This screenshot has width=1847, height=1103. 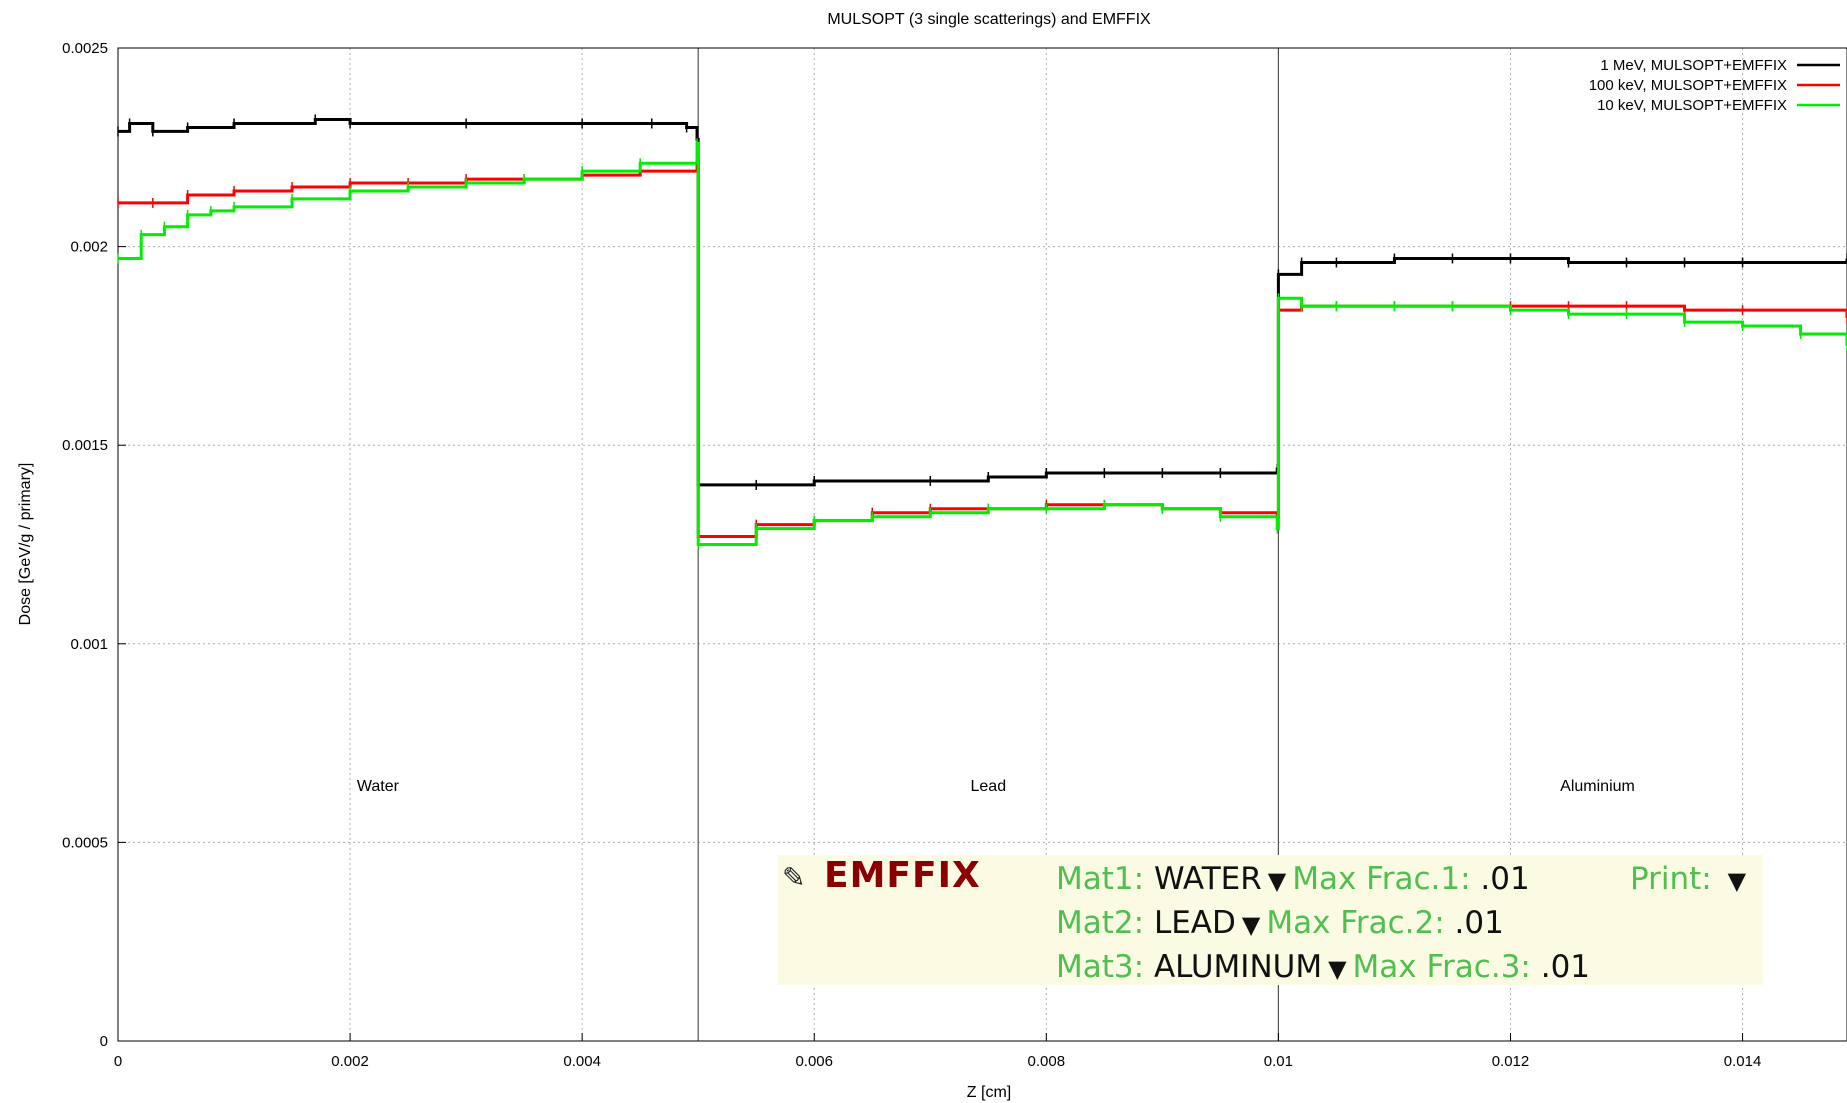 What do you see at coordinates (989, 786) in the screenshot?
I see `region-label: Lead` at bounding box center [989, 786].